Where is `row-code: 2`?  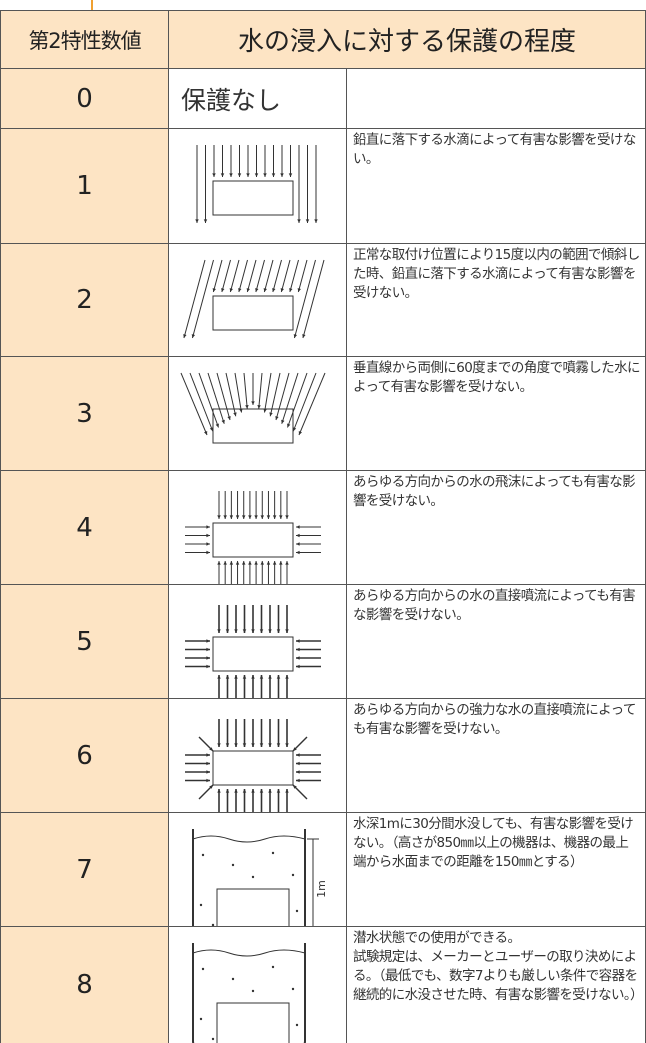
row-code: 2 is located at coordinates (84, 300).